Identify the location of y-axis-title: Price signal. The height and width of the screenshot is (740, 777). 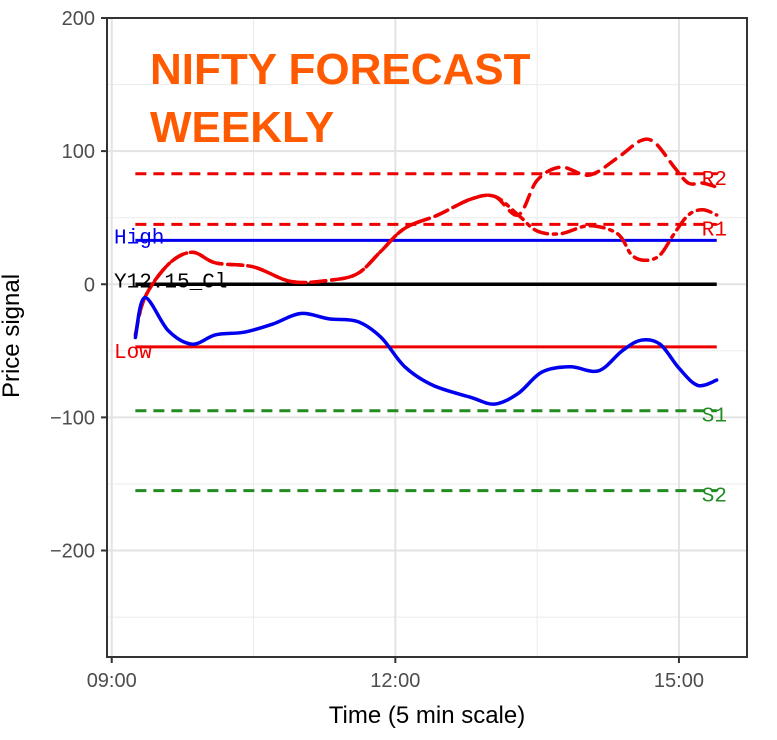
(12, 336).